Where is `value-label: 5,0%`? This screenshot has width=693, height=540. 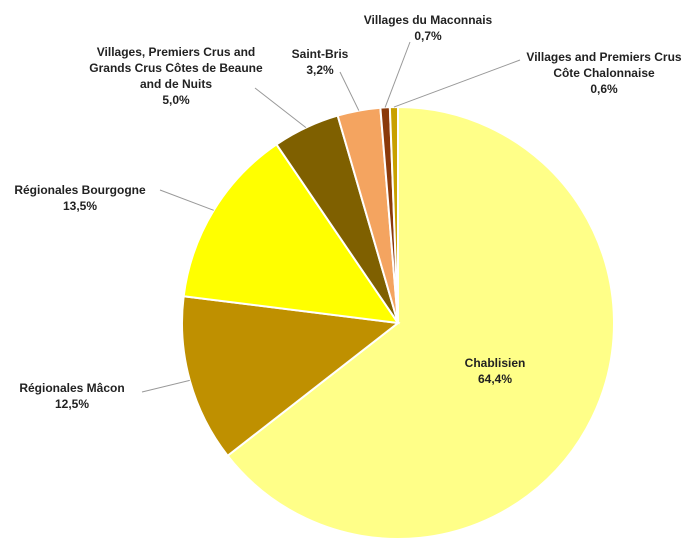
value-label: 5,0% is located at coordinates (176, 100).